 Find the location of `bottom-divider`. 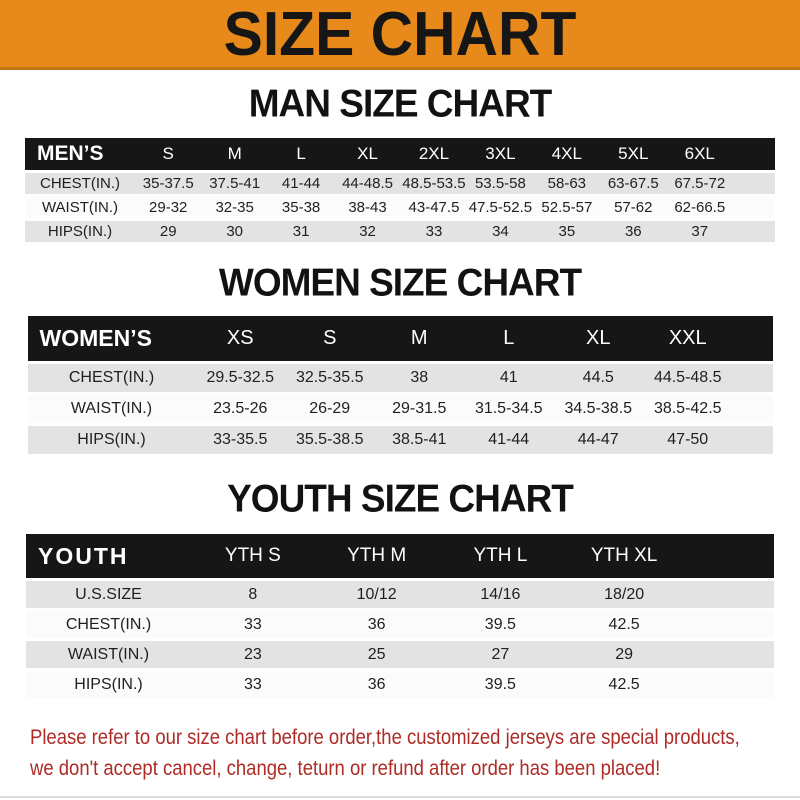

bottom-divider is located at coordinates (400, 797).